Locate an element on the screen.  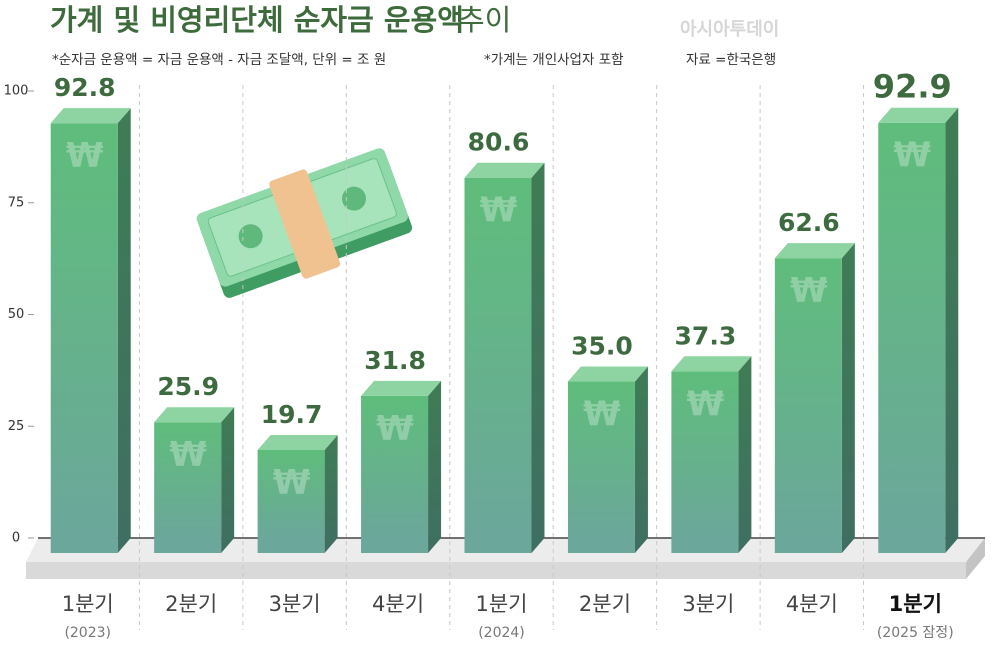
value-label: 35.0 is located at coordinates (602, 346).